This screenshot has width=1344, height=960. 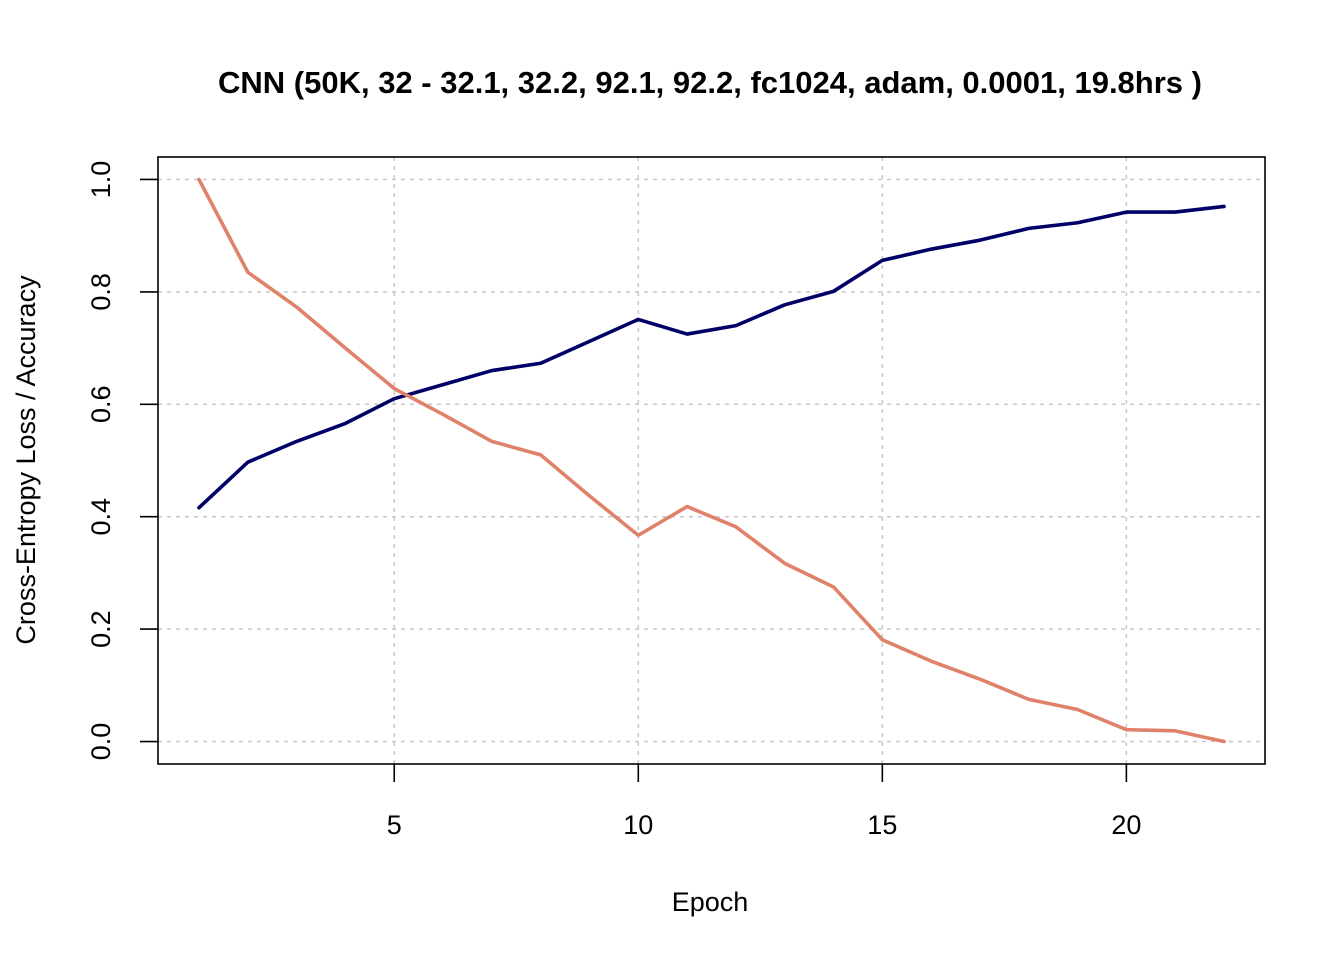 I want to click on x-axis-label: Epoch, so click(x=710, y=902).